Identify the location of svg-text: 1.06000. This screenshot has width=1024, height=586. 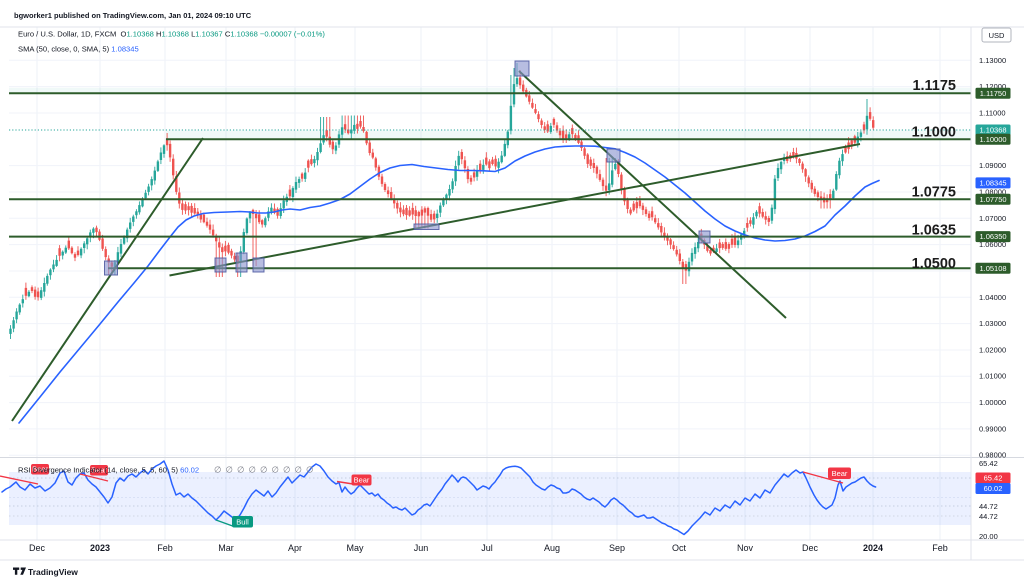
(992, 244).